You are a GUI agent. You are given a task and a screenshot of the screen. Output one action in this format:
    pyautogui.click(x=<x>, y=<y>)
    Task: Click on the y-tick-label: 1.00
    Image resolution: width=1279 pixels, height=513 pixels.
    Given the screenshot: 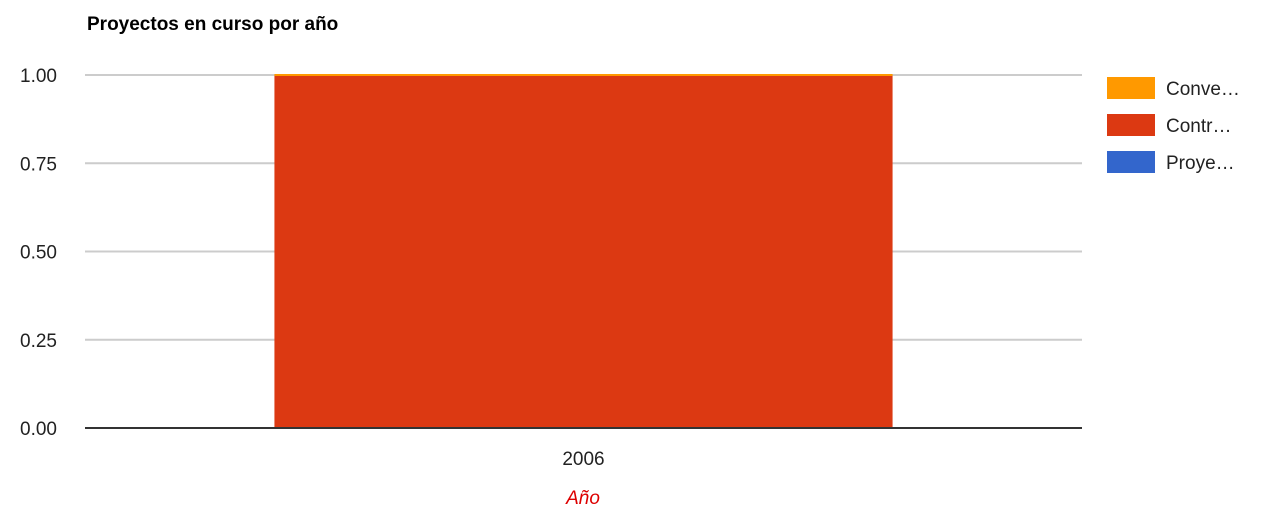 What is the action you would take?
    pyautogui.click(x=38, y=76)
    